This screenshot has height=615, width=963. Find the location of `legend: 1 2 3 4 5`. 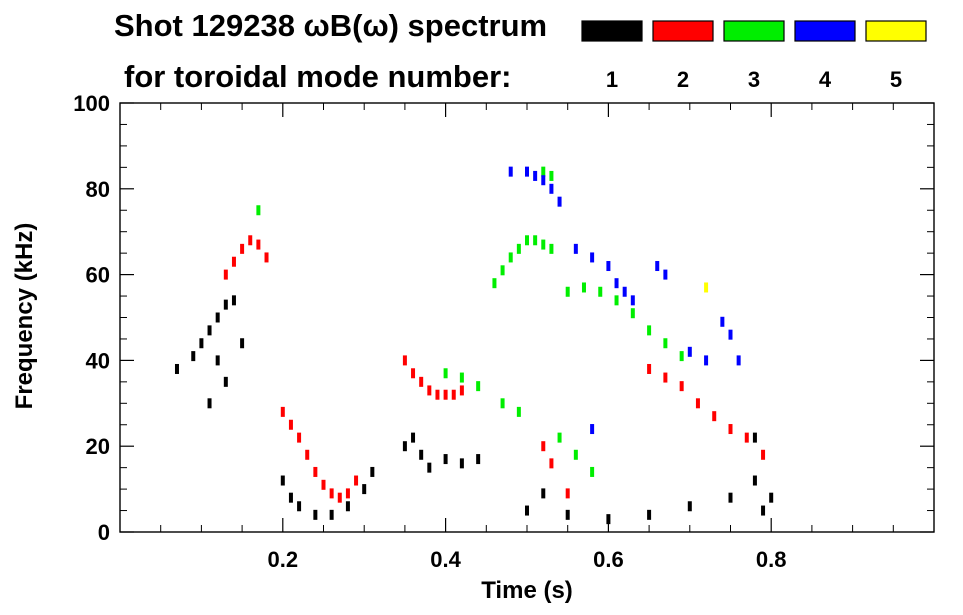

legend: 1 2 3 4 5 is located at coordinates (754, 56).